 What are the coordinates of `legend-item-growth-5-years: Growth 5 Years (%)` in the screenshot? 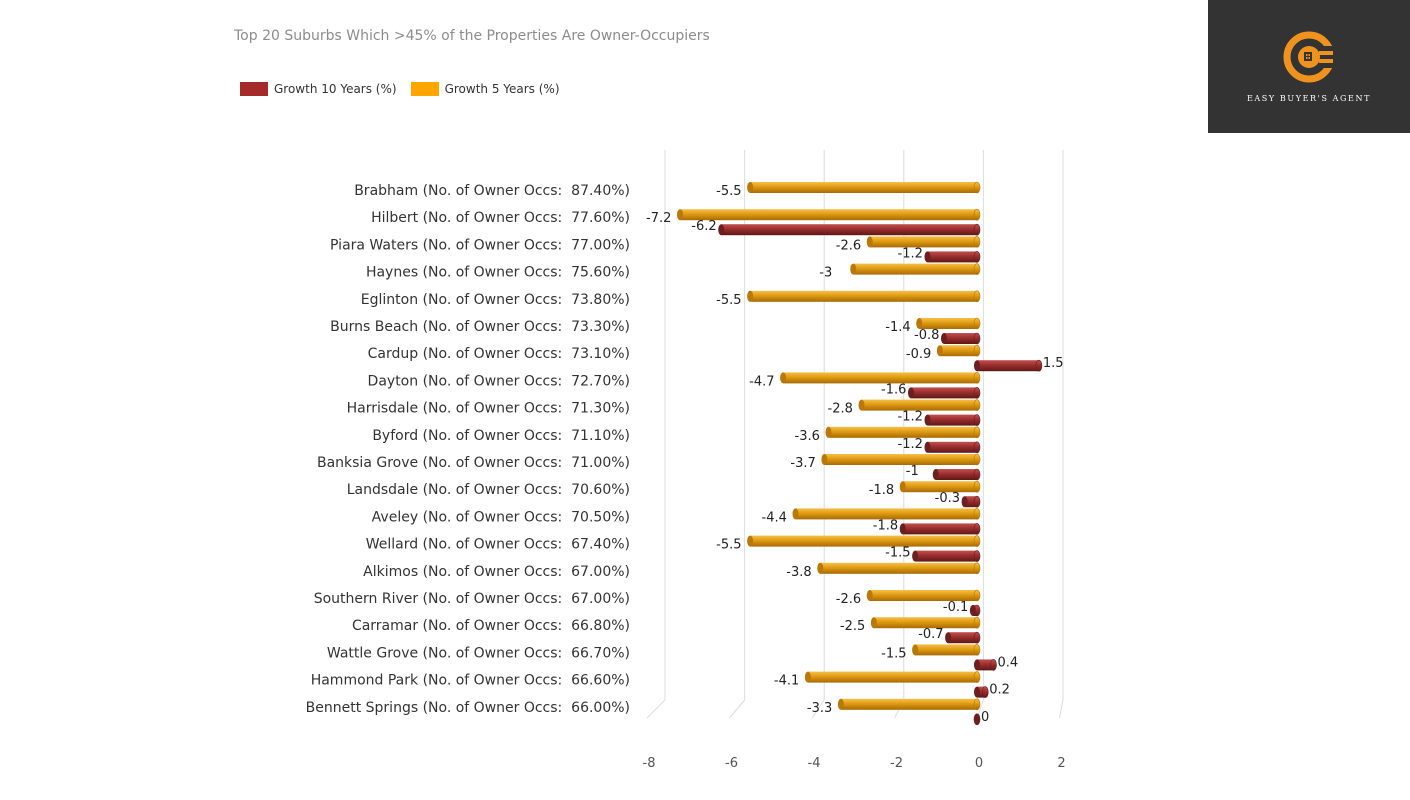 It's located at (485, 89).